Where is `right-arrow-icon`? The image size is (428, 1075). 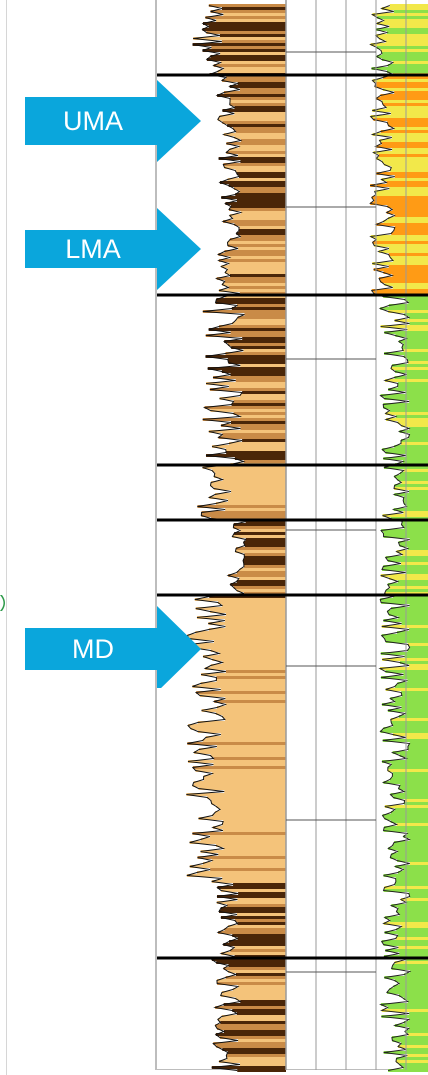 right-arrow-icon is located at coordinates (113, 121).